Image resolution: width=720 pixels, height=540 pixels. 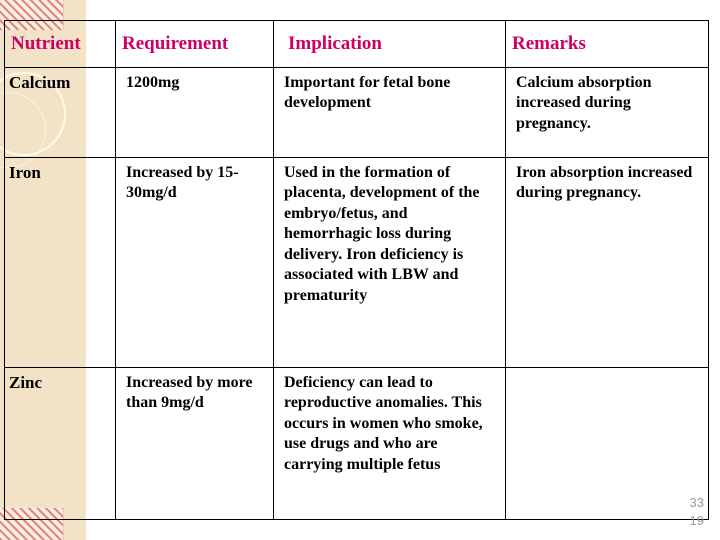 What do you see at coordinates (389, 44) in the screenshot?
I see `col-header-implication: Implication` at bounding box center [389, 44].